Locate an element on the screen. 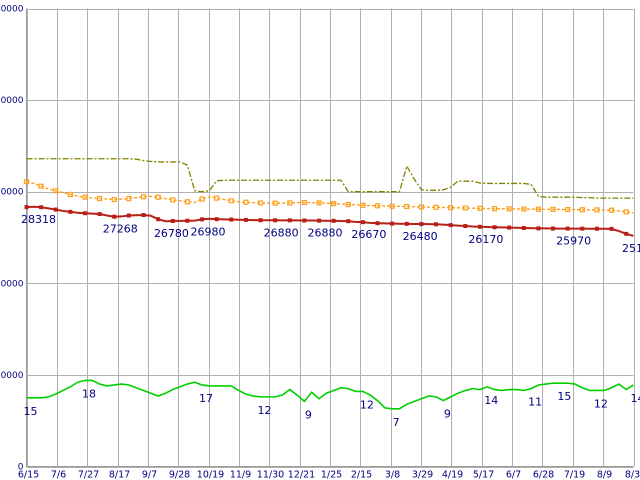  green-series-data-labels: 15 18 17 12 9 12 7 9 14 11 15 12 14 is located at coordinates (332, 407).